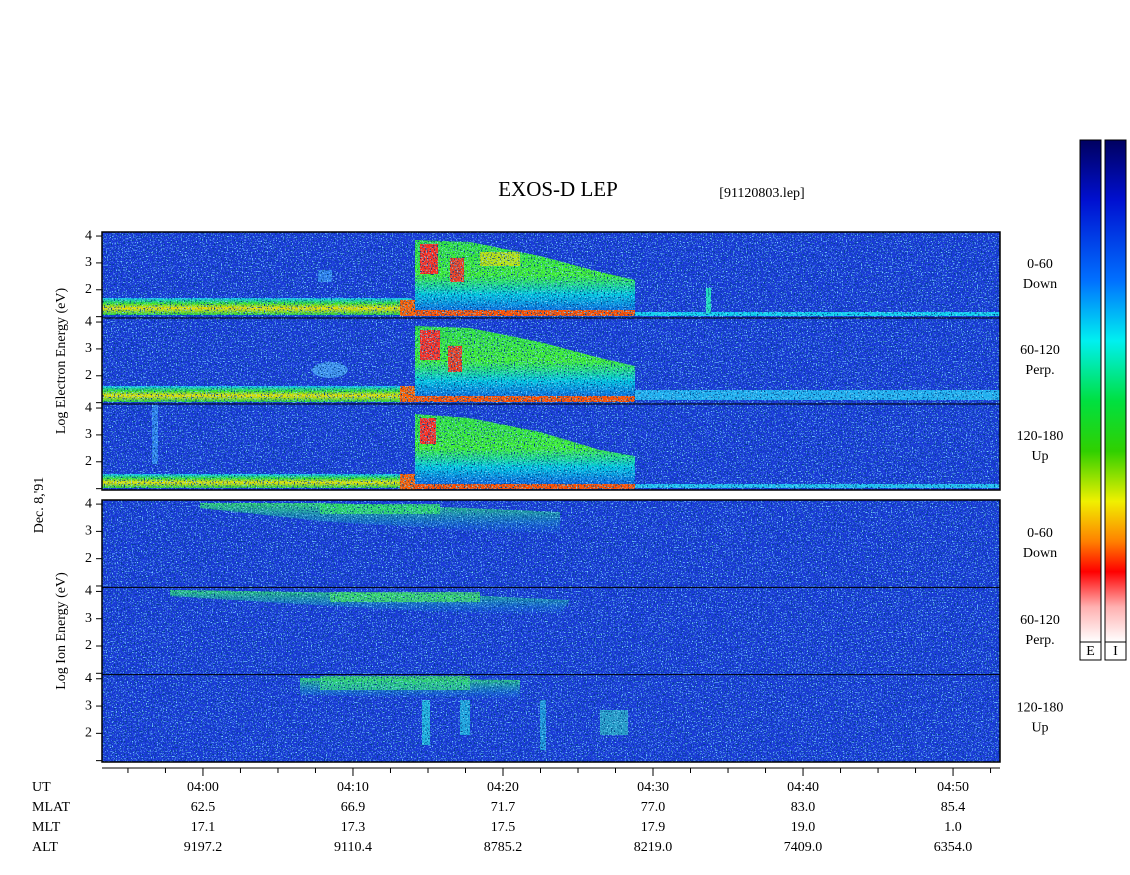 The width and height of the screenshot is (1130, 875). What do you see at coordinates (803, 847) in the screenshot?
I see `ephemeris-value: 7409.0` at bounding box center [803, 847].